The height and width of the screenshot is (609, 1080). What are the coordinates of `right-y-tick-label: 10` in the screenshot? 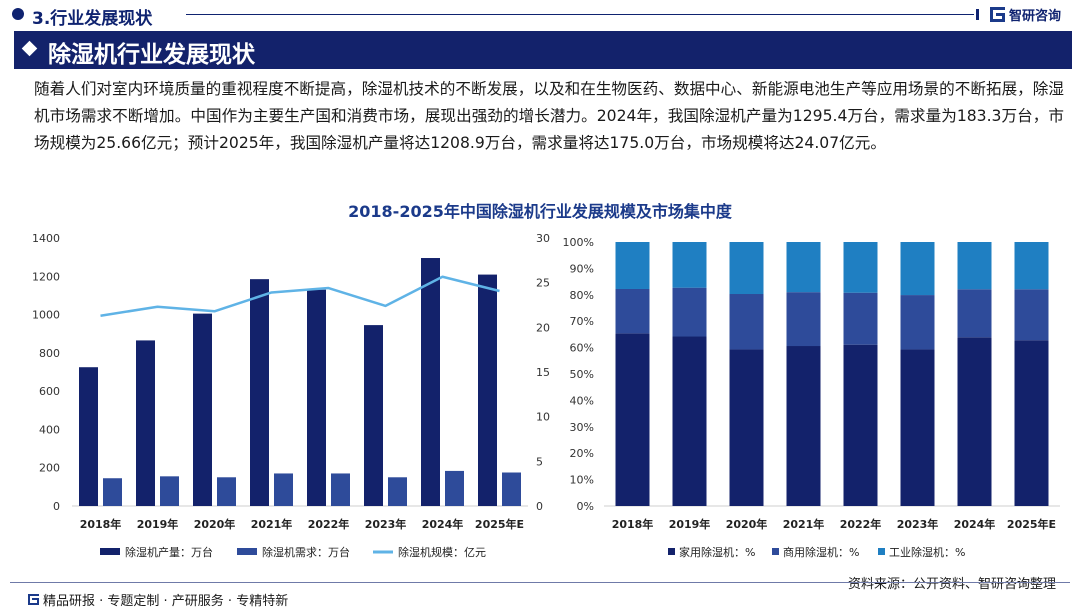 It's located at (543, 417).